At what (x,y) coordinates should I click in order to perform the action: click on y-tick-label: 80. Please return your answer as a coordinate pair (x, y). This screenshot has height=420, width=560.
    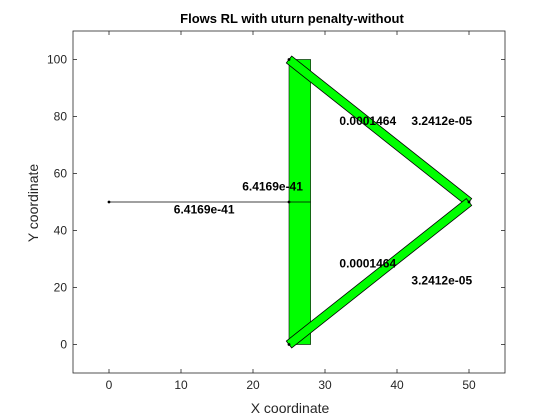
    Looking at the image, I should click on (61, 117).